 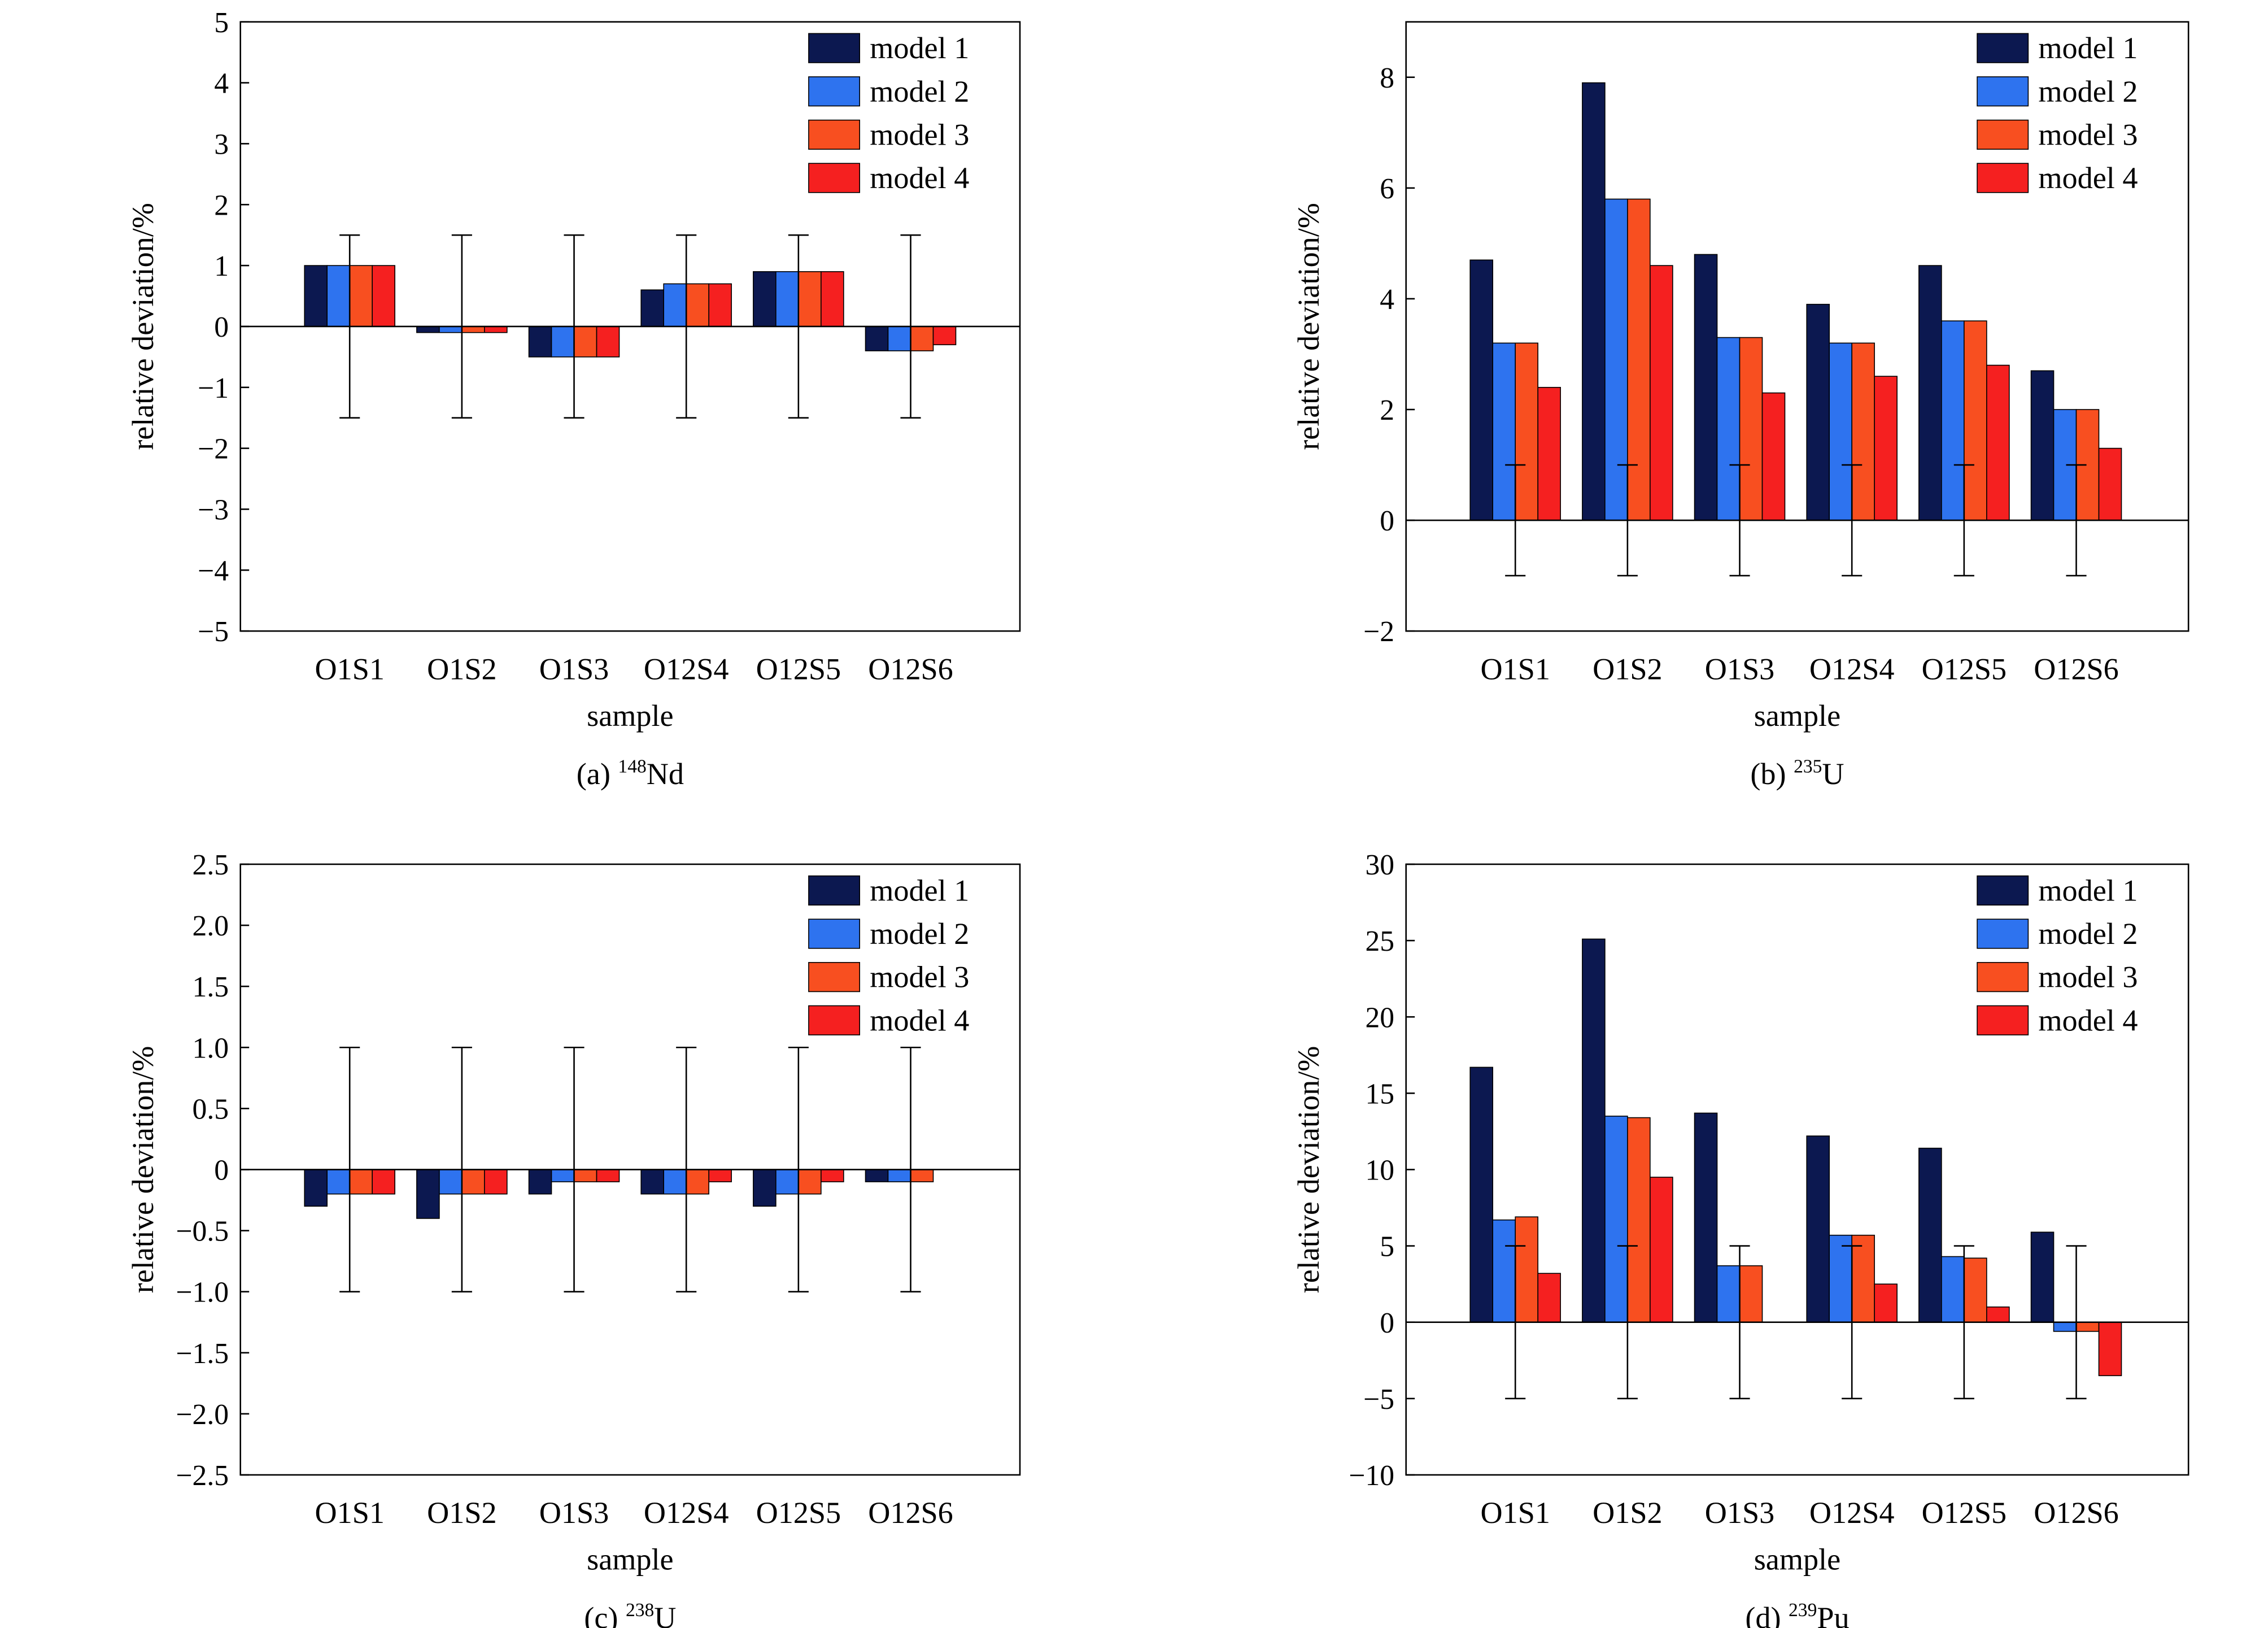 What do you see at coordinates (1387, 78) in the screenshot?
I see `y-tick-label: 8` at bounding box center [1387, 78].